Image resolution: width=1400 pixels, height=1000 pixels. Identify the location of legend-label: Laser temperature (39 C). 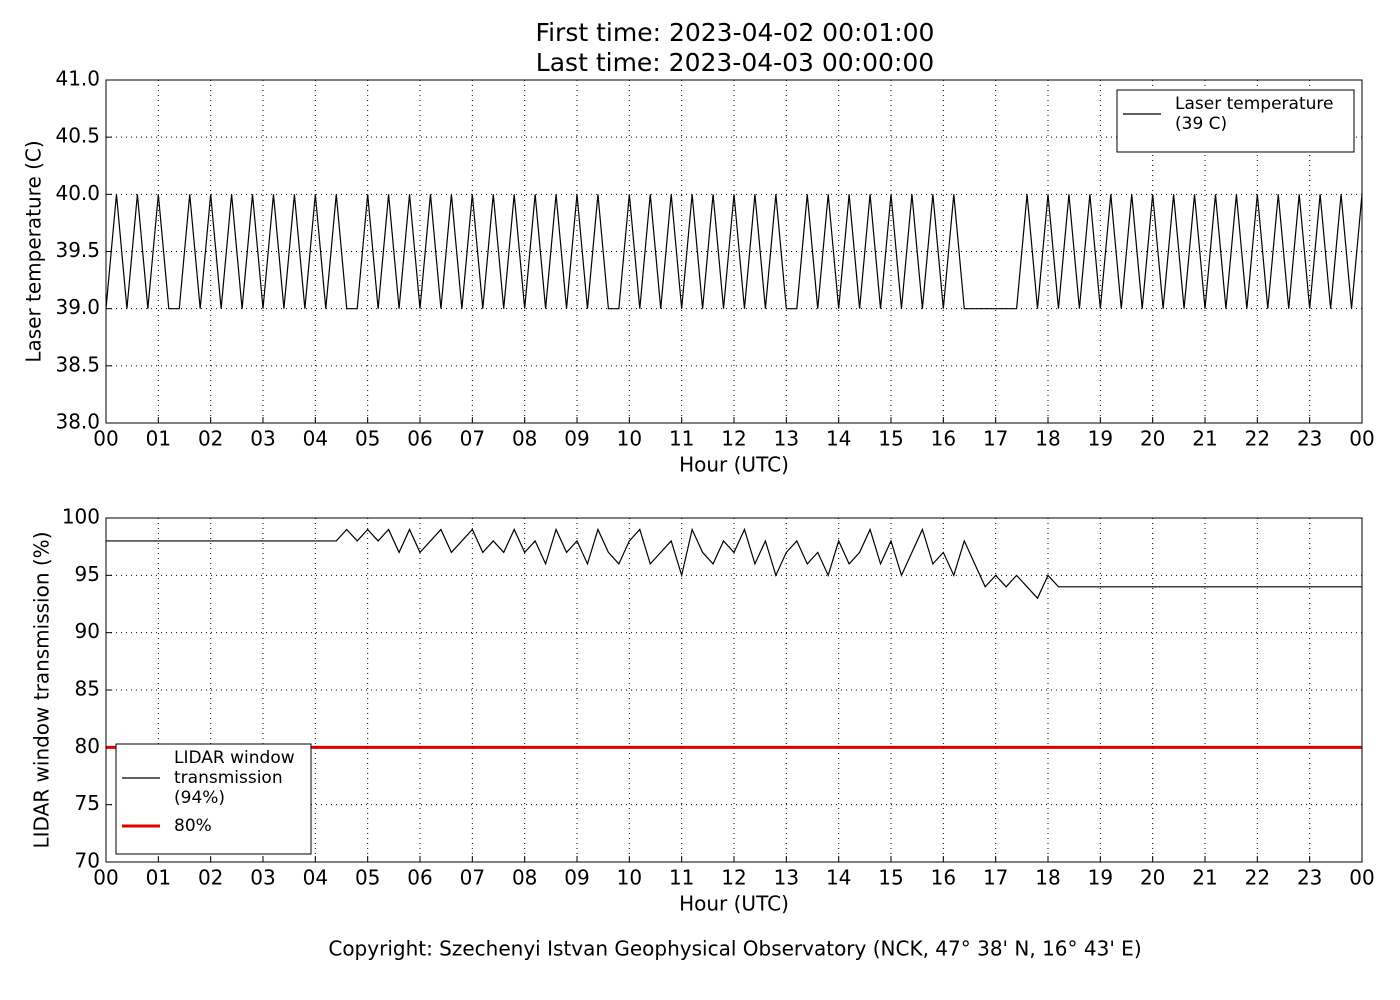
(1254, 114).